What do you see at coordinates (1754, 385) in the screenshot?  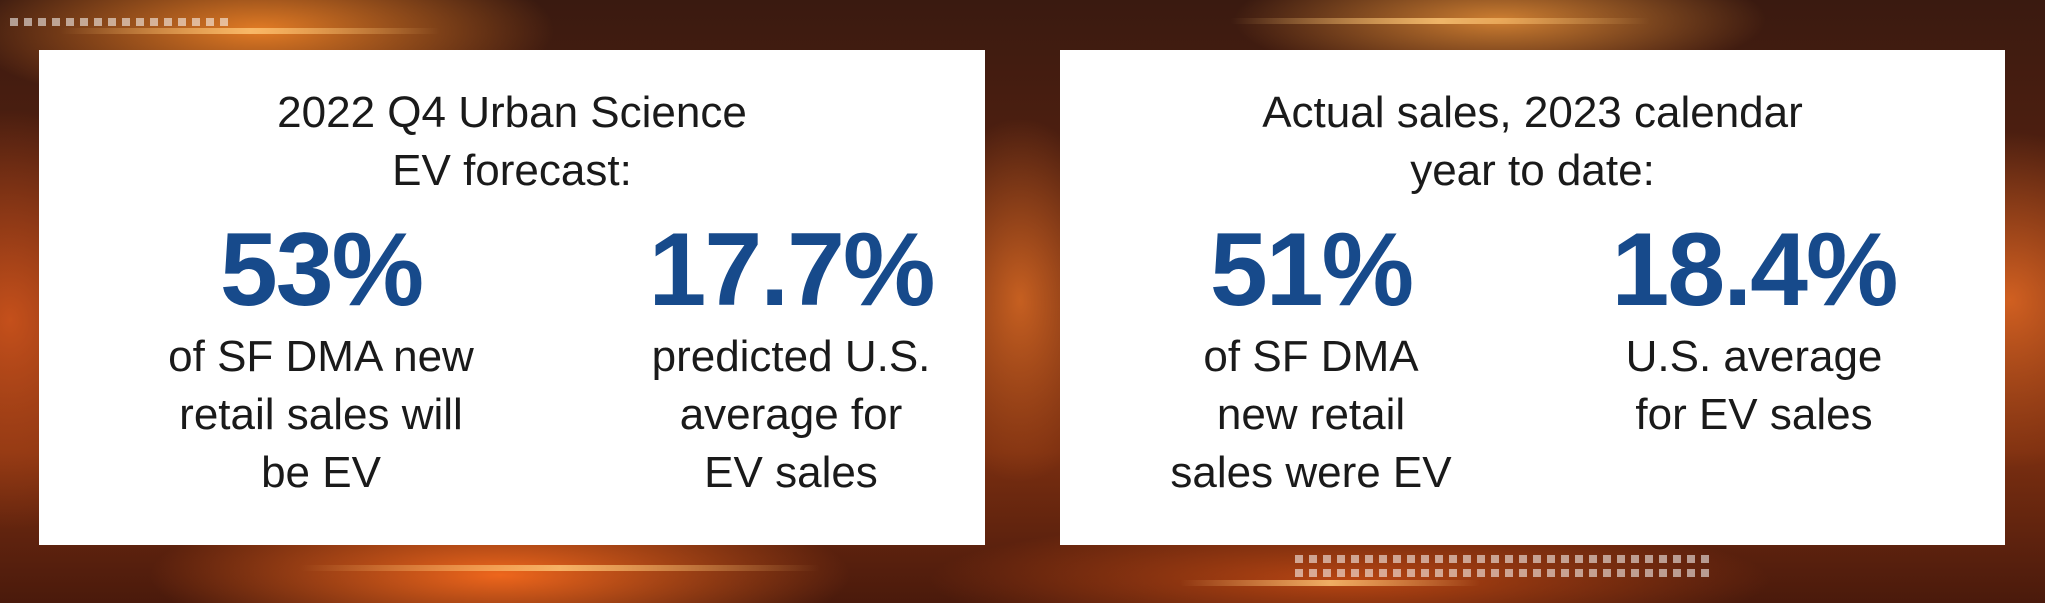 I see `stat-description: U.S. average for EV sales` at bounding box center [1754, 385].